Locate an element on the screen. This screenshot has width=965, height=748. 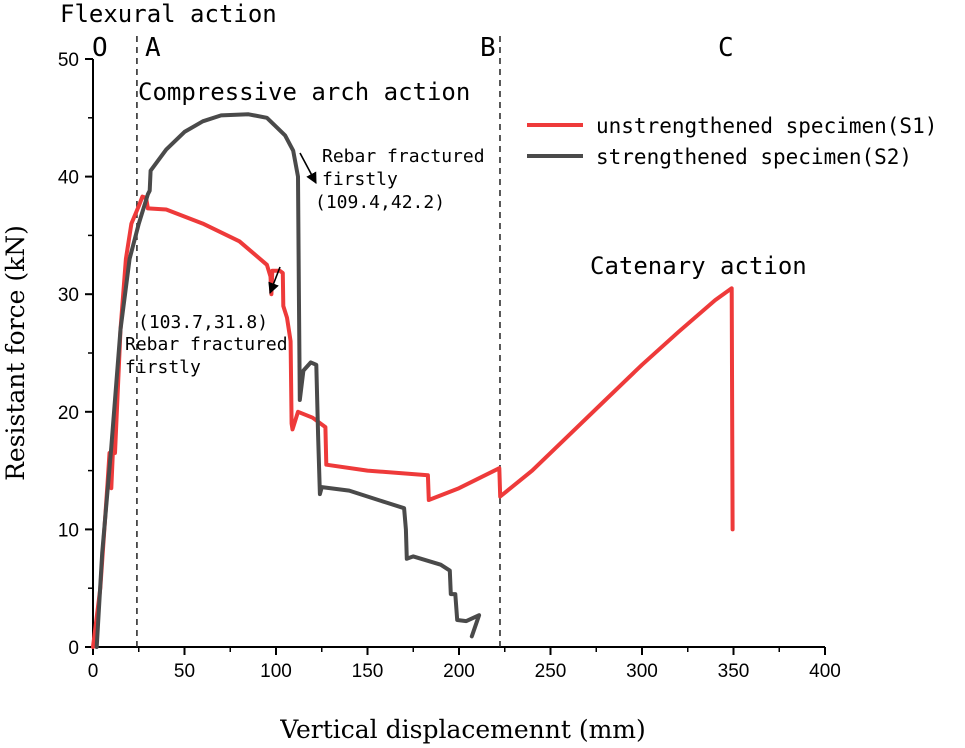
y-tick-label: 30 is located at coordinates (68, 295).